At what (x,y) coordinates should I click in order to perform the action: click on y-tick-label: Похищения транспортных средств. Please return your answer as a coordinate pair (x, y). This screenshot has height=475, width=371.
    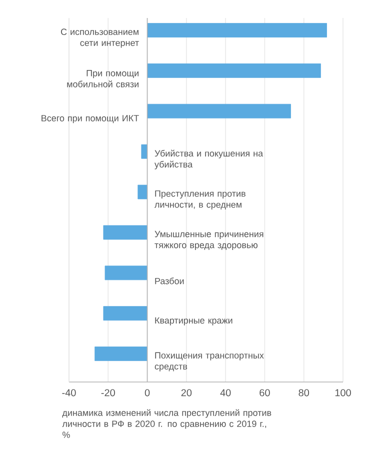
    Looking at the image, I should click on (209, 362).